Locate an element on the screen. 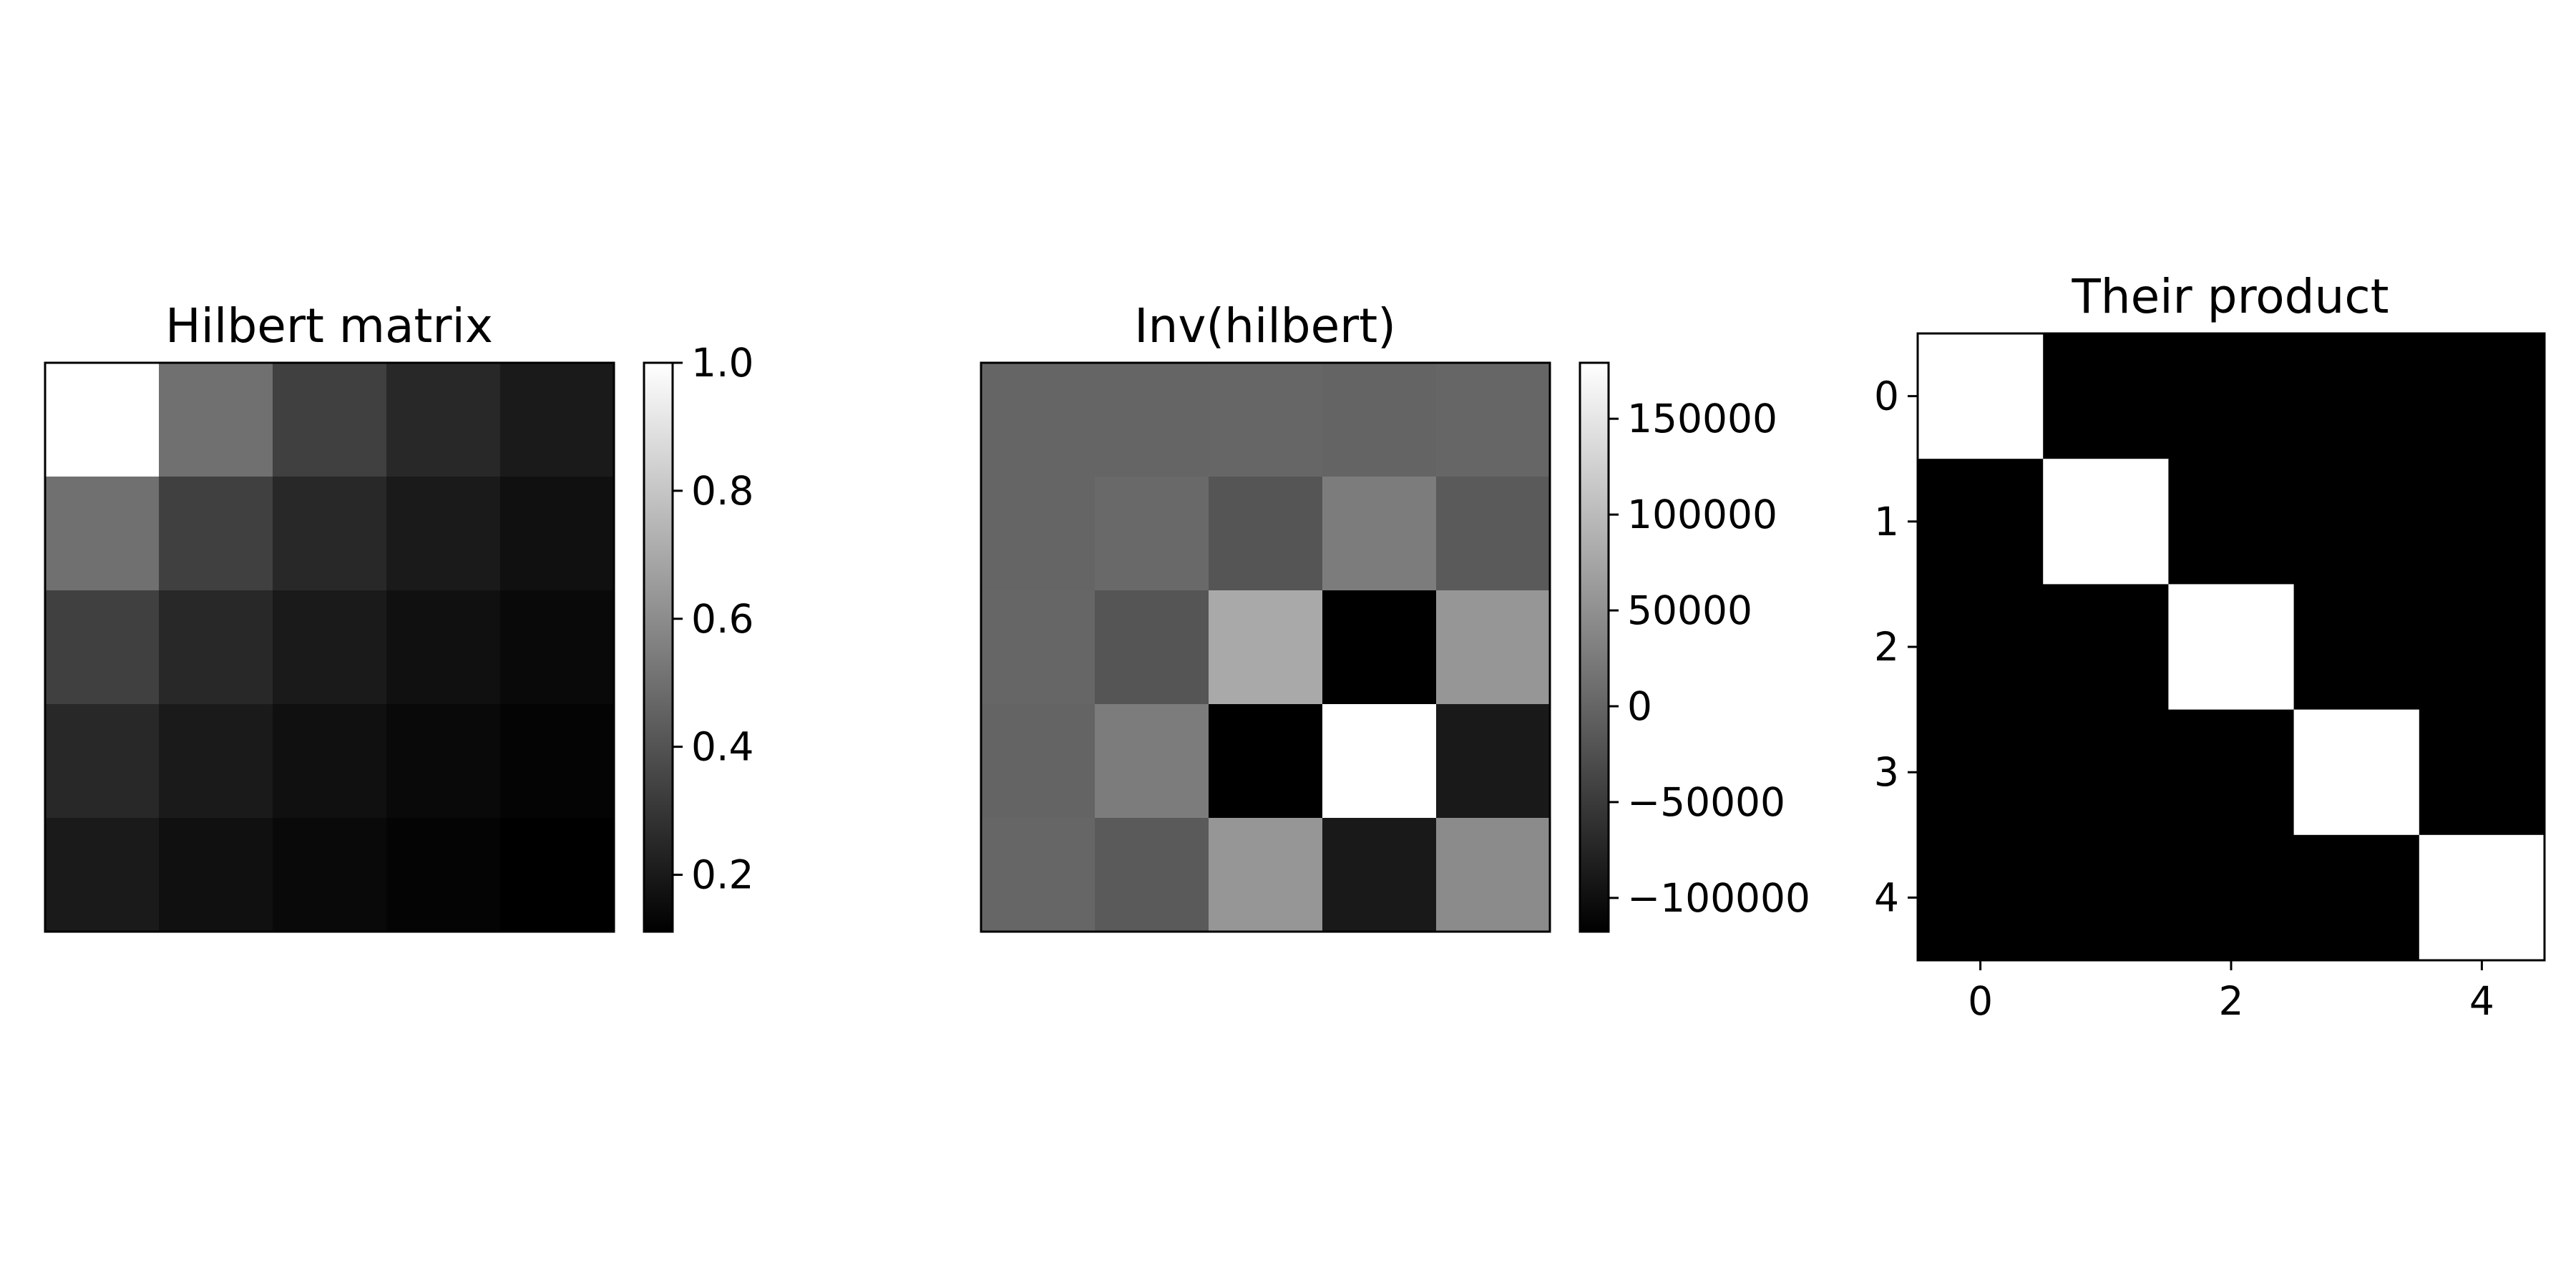 The height and width of the screenshot is (1288, 2576). hilbert-cell-r4-c2 is located at coordinates (330, 875).